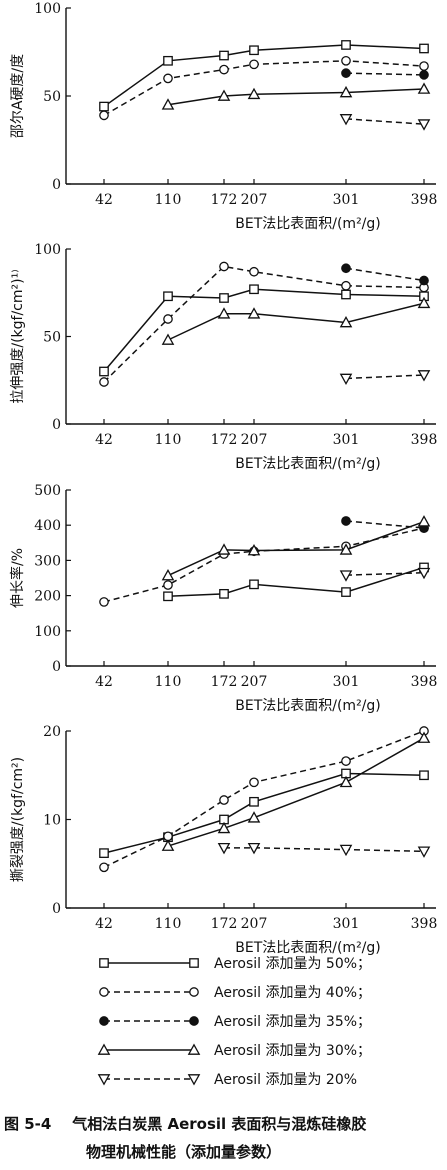 The width and height of the screenshot is (447, 1170). I want to click on y-tick-label: 500, so click(47, 491).